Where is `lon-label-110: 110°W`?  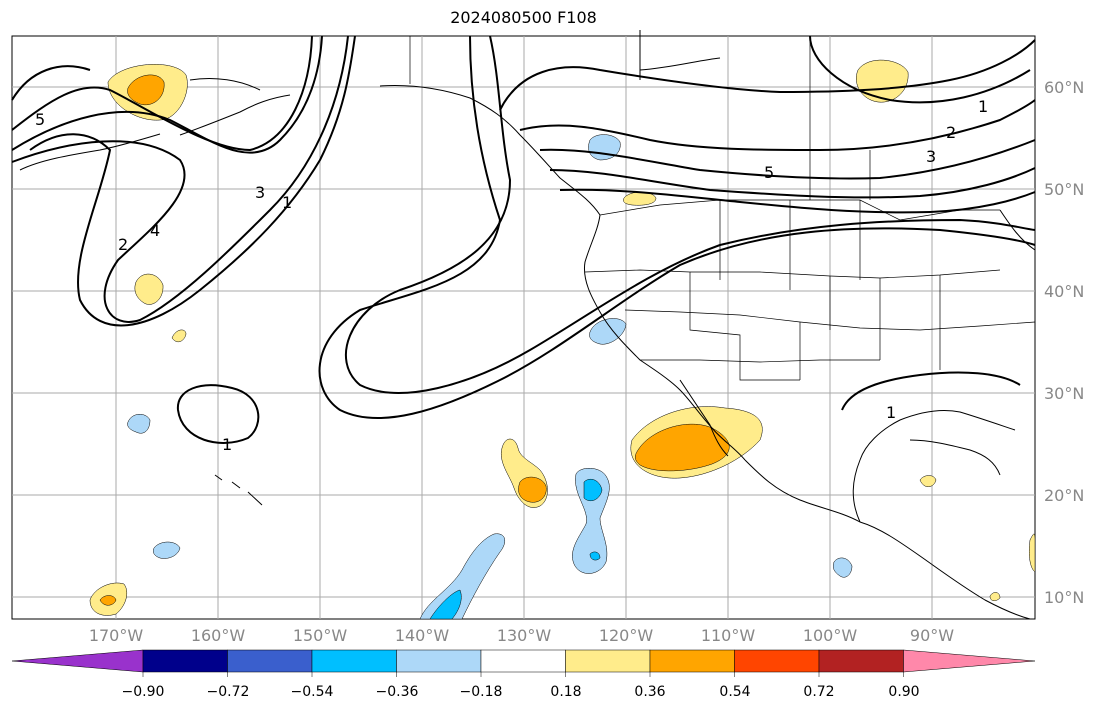 lon-label-110: 110°W is located at coordinates (728, 635).